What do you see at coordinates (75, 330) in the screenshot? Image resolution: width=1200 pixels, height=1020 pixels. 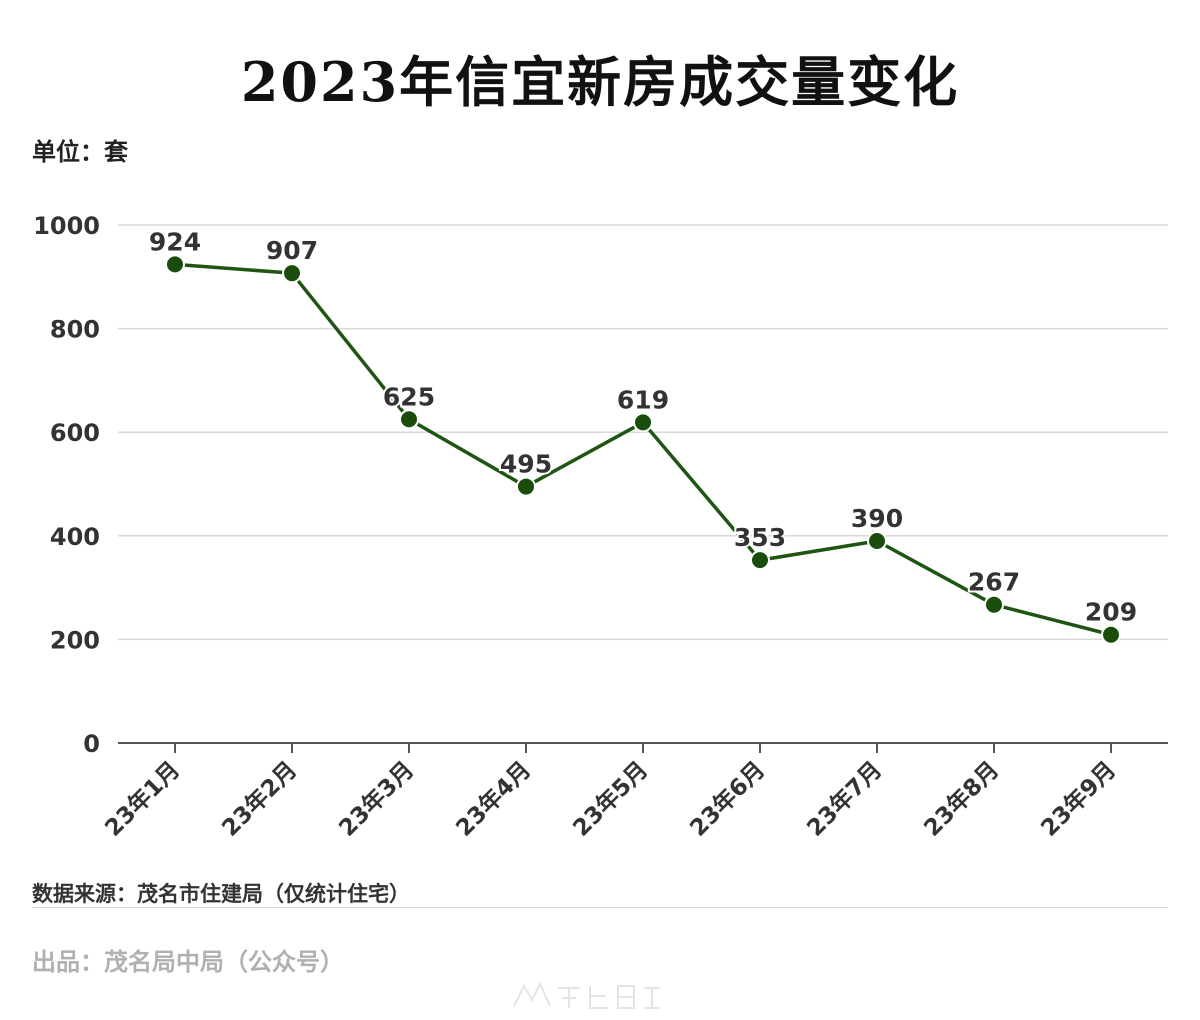 I see `y-tick-label: 800` at bounding box center [75, 330].